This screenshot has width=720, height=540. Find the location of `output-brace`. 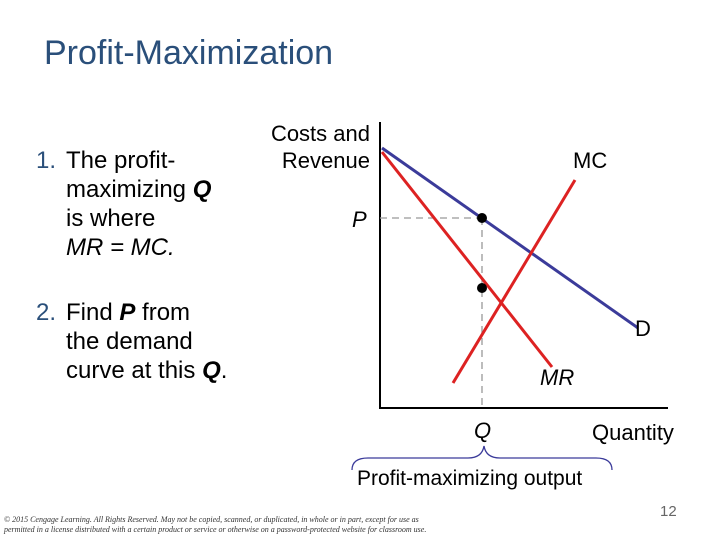

output-brace is located at coordinates (482, 458).